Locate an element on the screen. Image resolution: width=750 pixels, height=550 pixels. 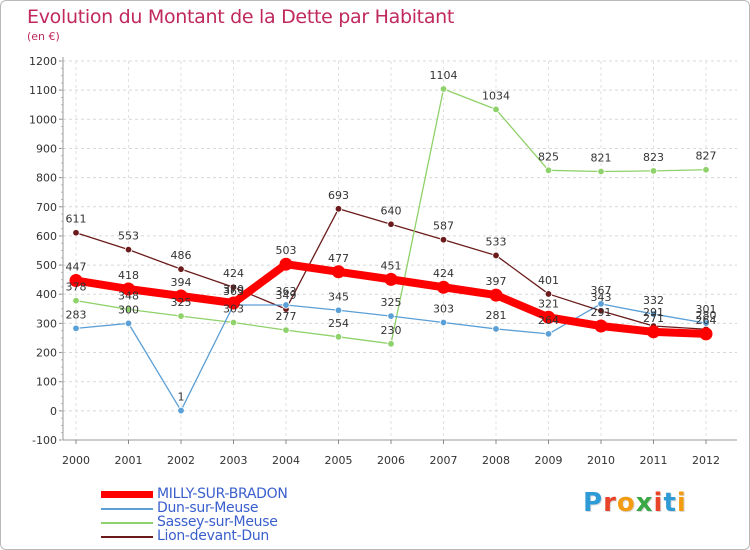
legend-label: Lion-devant-Dun is located at coordinates (213, 536).